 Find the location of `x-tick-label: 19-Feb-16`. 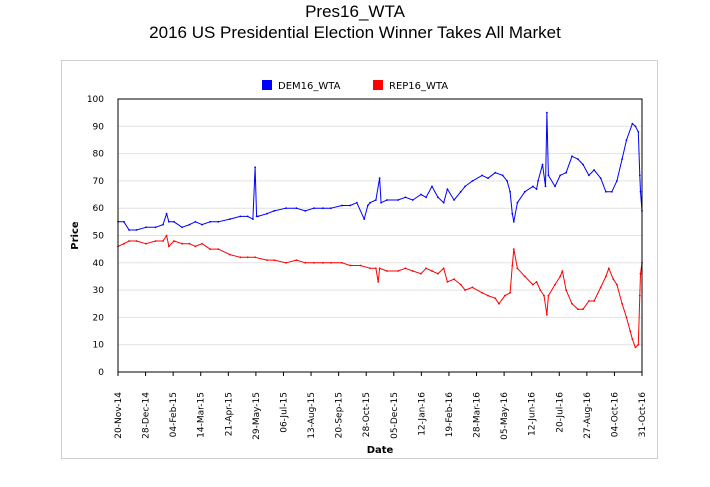

x-tick-label: 19-Feb-16 is located at coordinates (450, 415).